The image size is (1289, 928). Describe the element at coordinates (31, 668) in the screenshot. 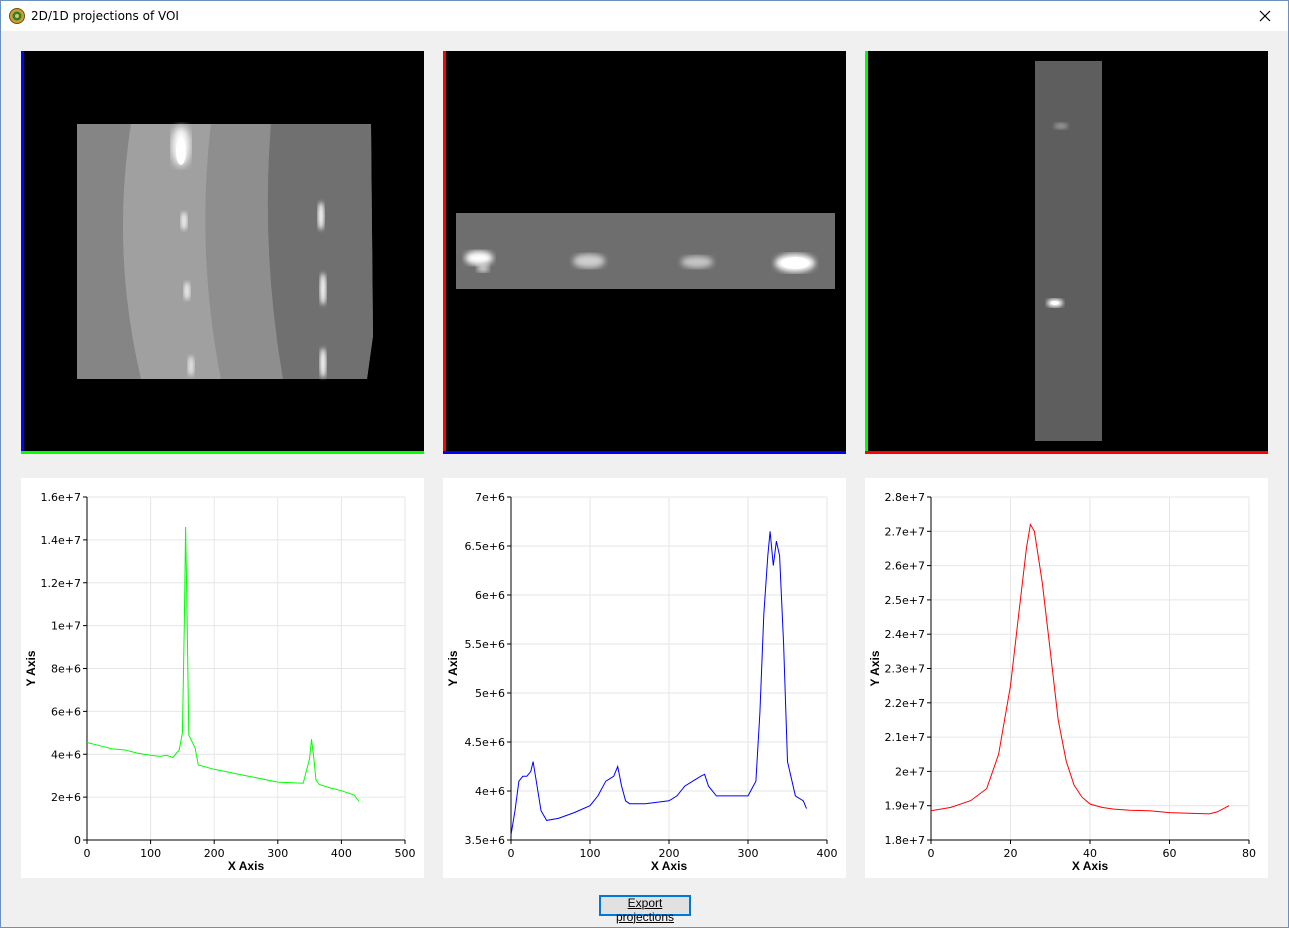

I see `plot1-y-axis-label: Y Axis` at that location.